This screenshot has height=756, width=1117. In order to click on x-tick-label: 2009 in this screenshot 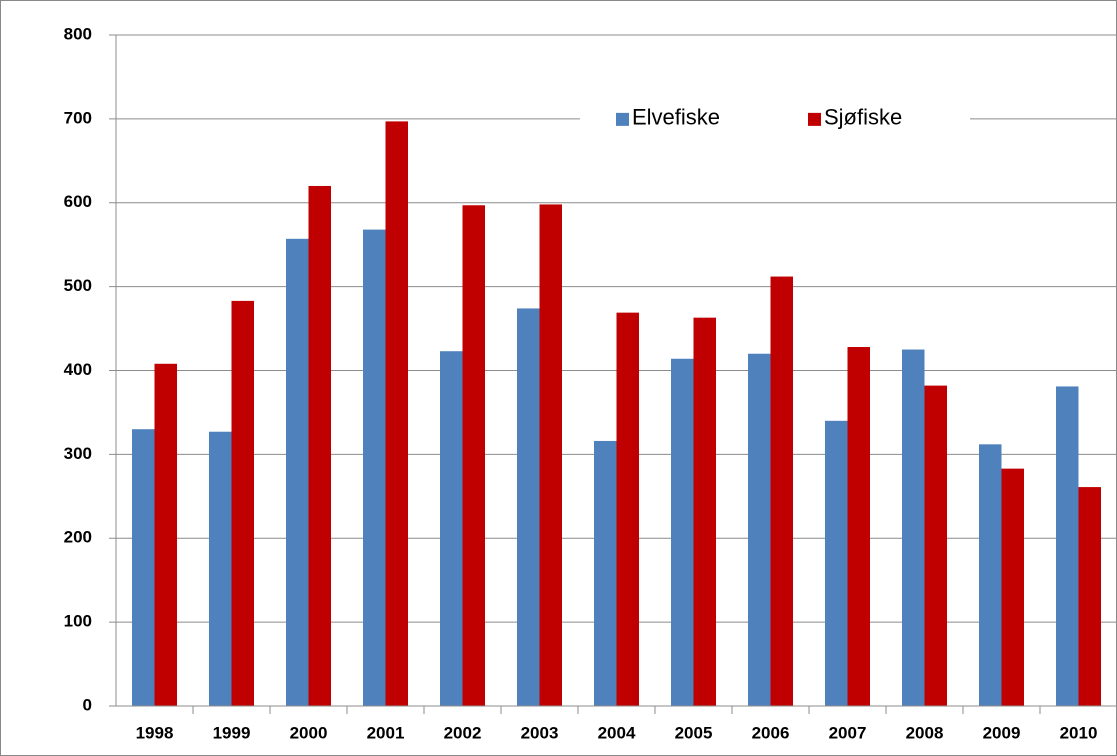, I will do `click(1002, 732)`.